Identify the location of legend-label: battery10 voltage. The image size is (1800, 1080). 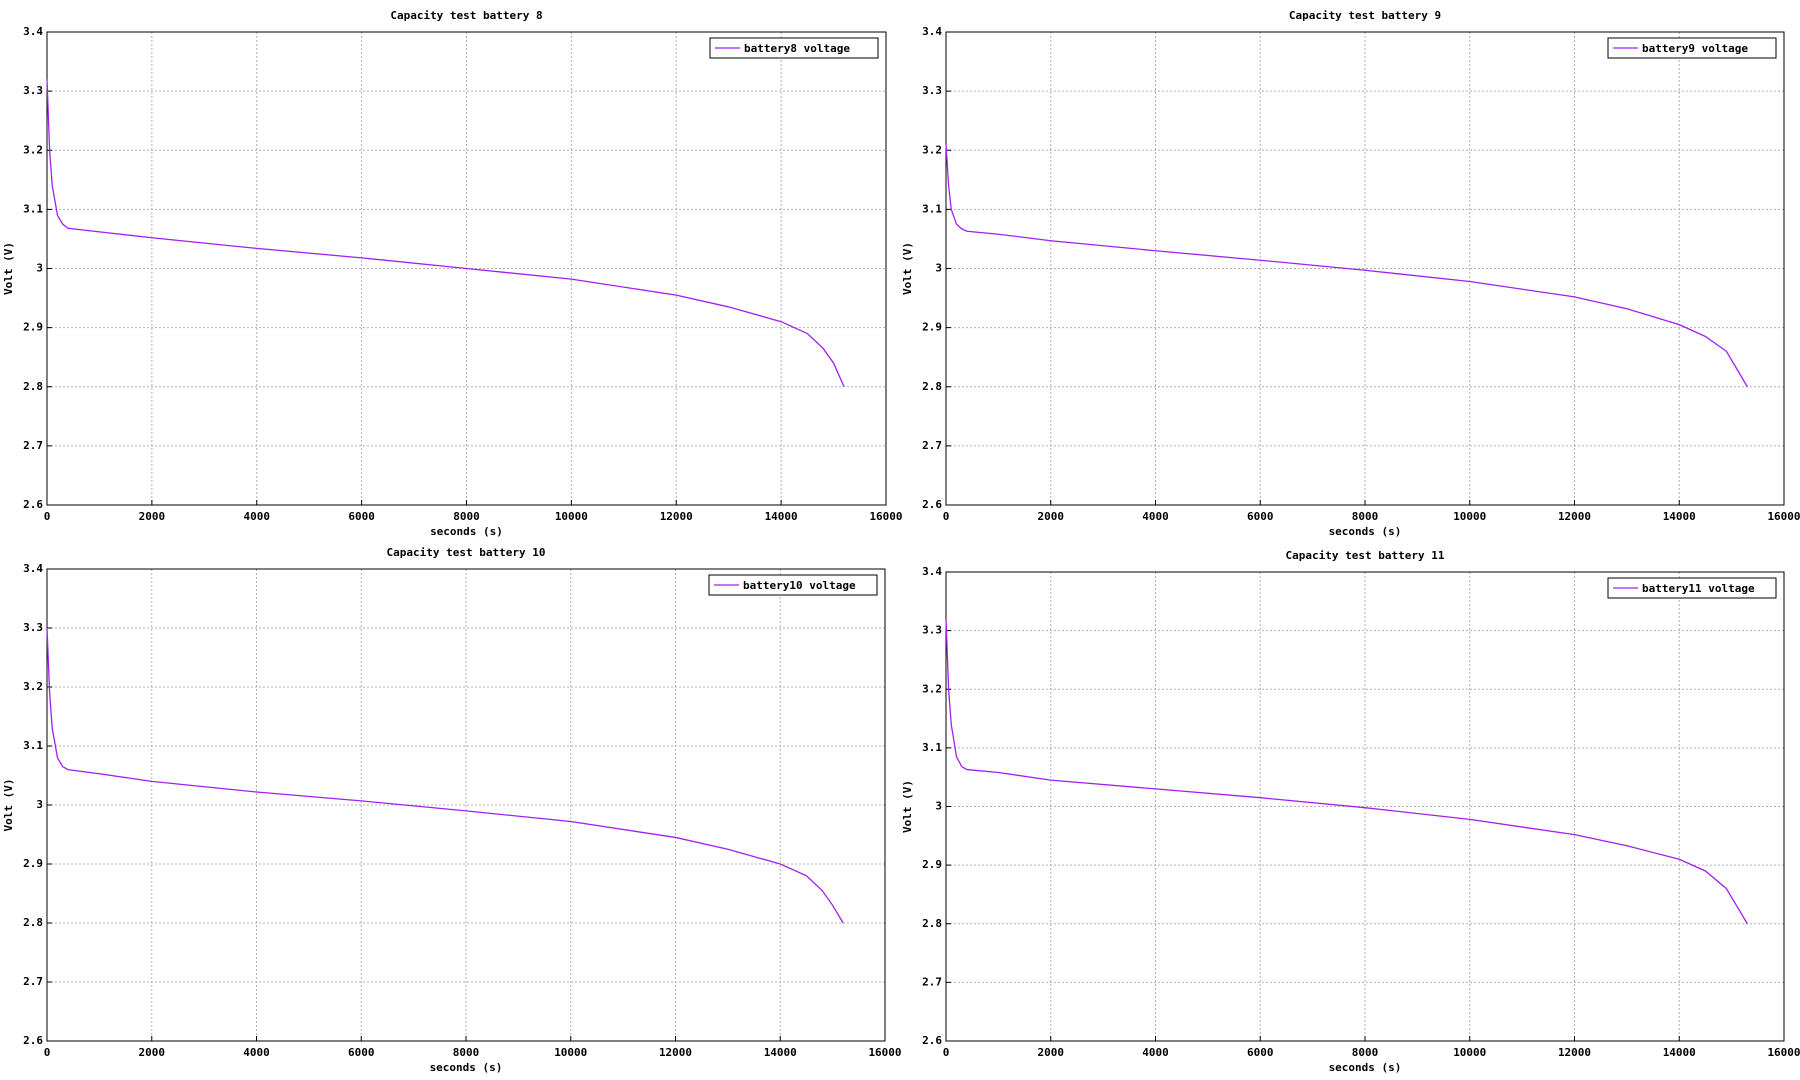
(799, 585).